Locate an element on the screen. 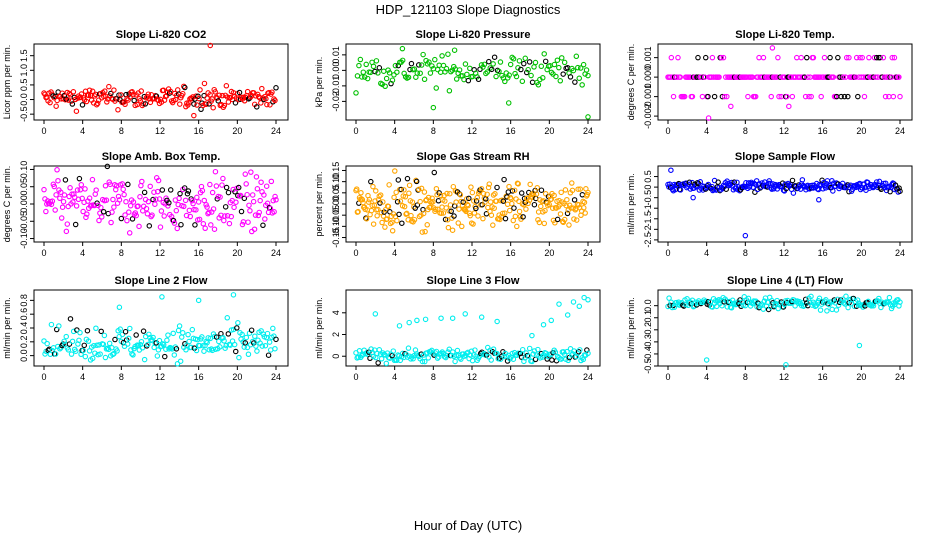 This screenshot has height=540, width=936. y-tick-label: 0.000 is located at coordinates (648, 77).